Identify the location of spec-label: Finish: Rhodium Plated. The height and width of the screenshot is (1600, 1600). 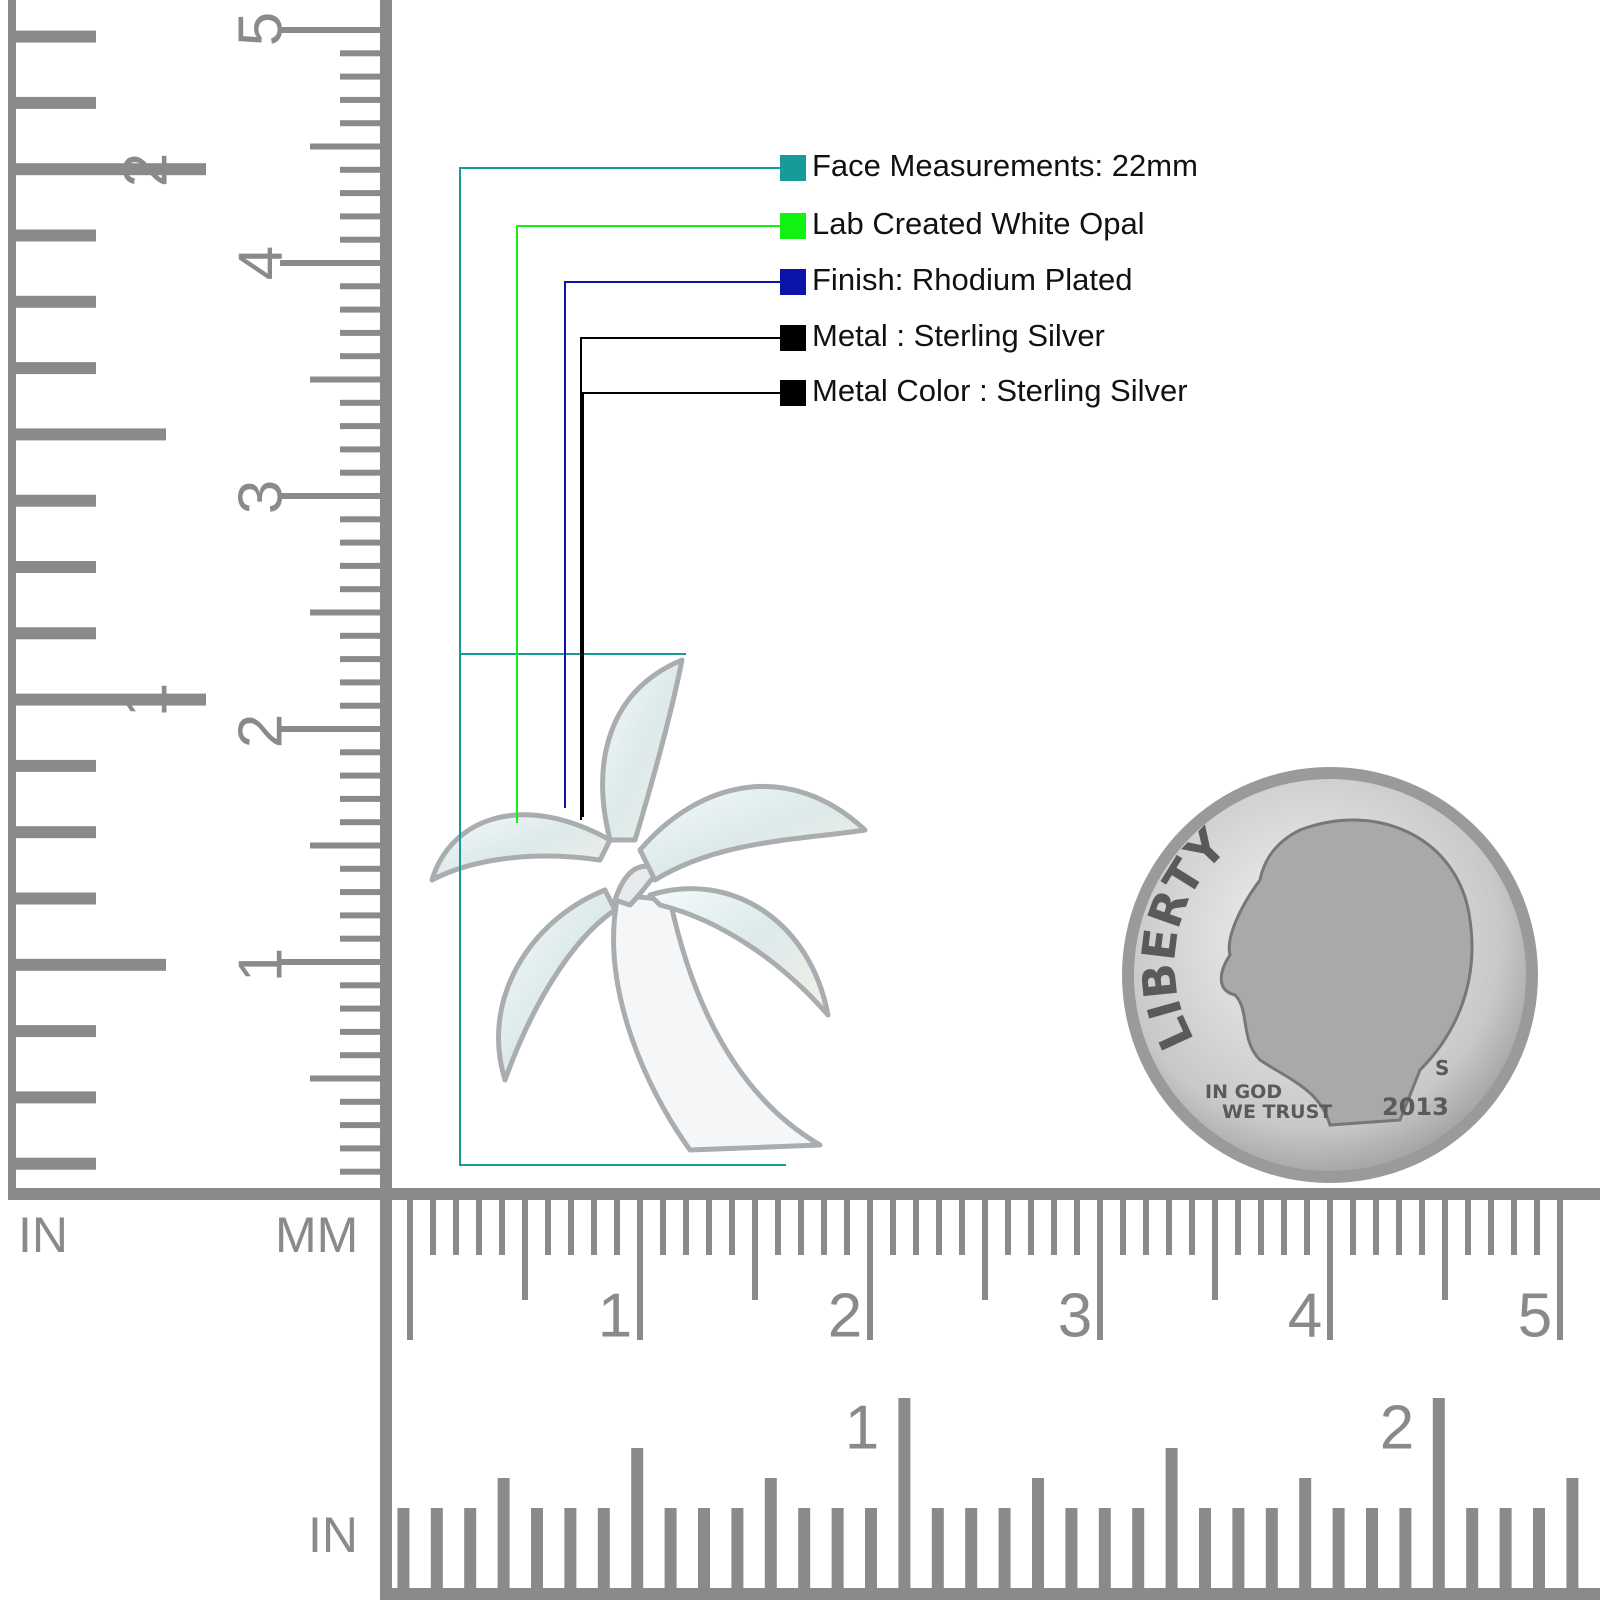
(972, 279).